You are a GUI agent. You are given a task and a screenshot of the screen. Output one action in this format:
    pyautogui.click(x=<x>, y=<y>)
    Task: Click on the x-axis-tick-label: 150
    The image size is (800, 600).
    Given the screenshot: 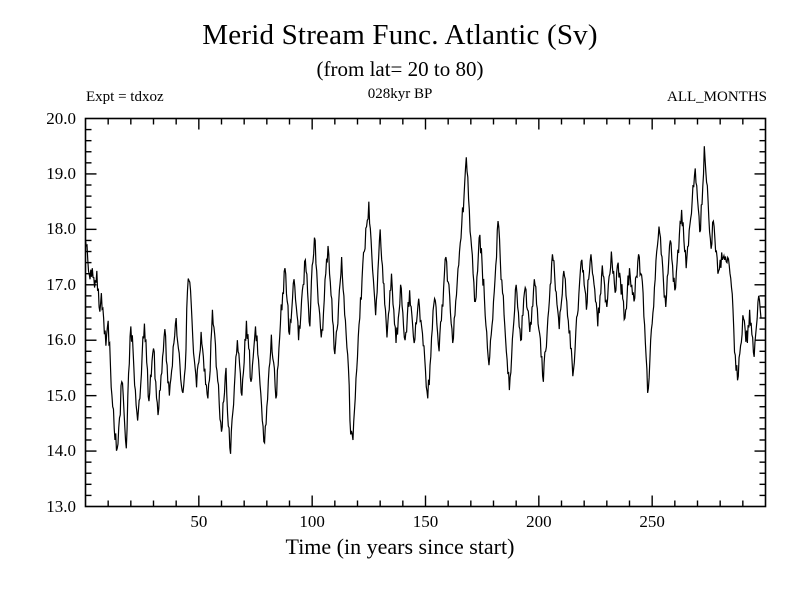 What is the action you would take?
    pyautogui.click(x=425, y=521)
    